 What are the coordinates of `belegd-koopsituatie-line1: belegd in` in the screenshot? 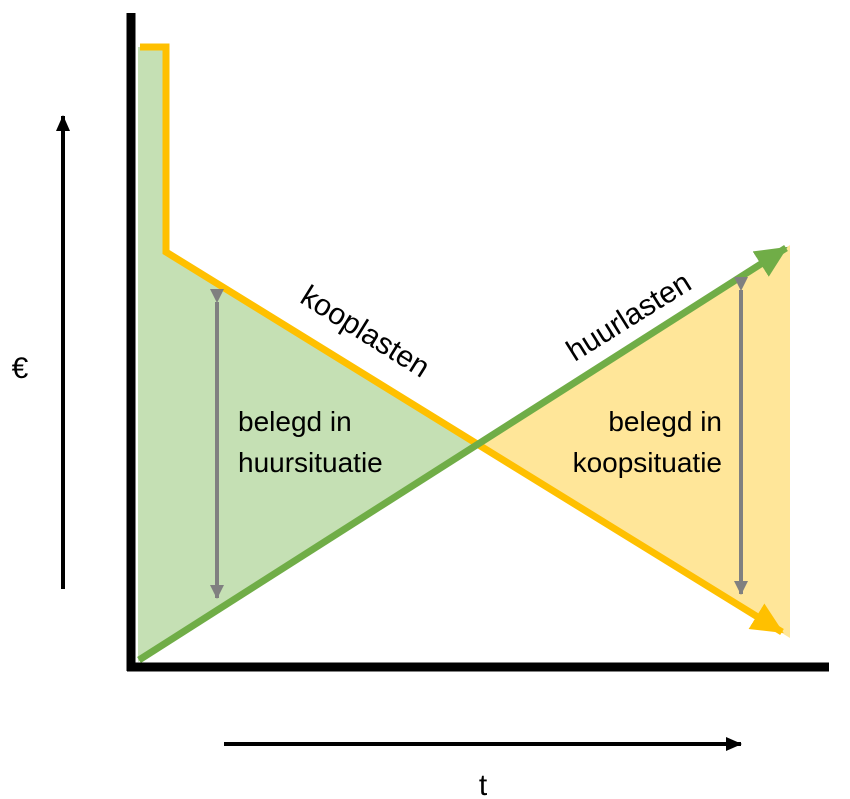 It's located at (665, 421).